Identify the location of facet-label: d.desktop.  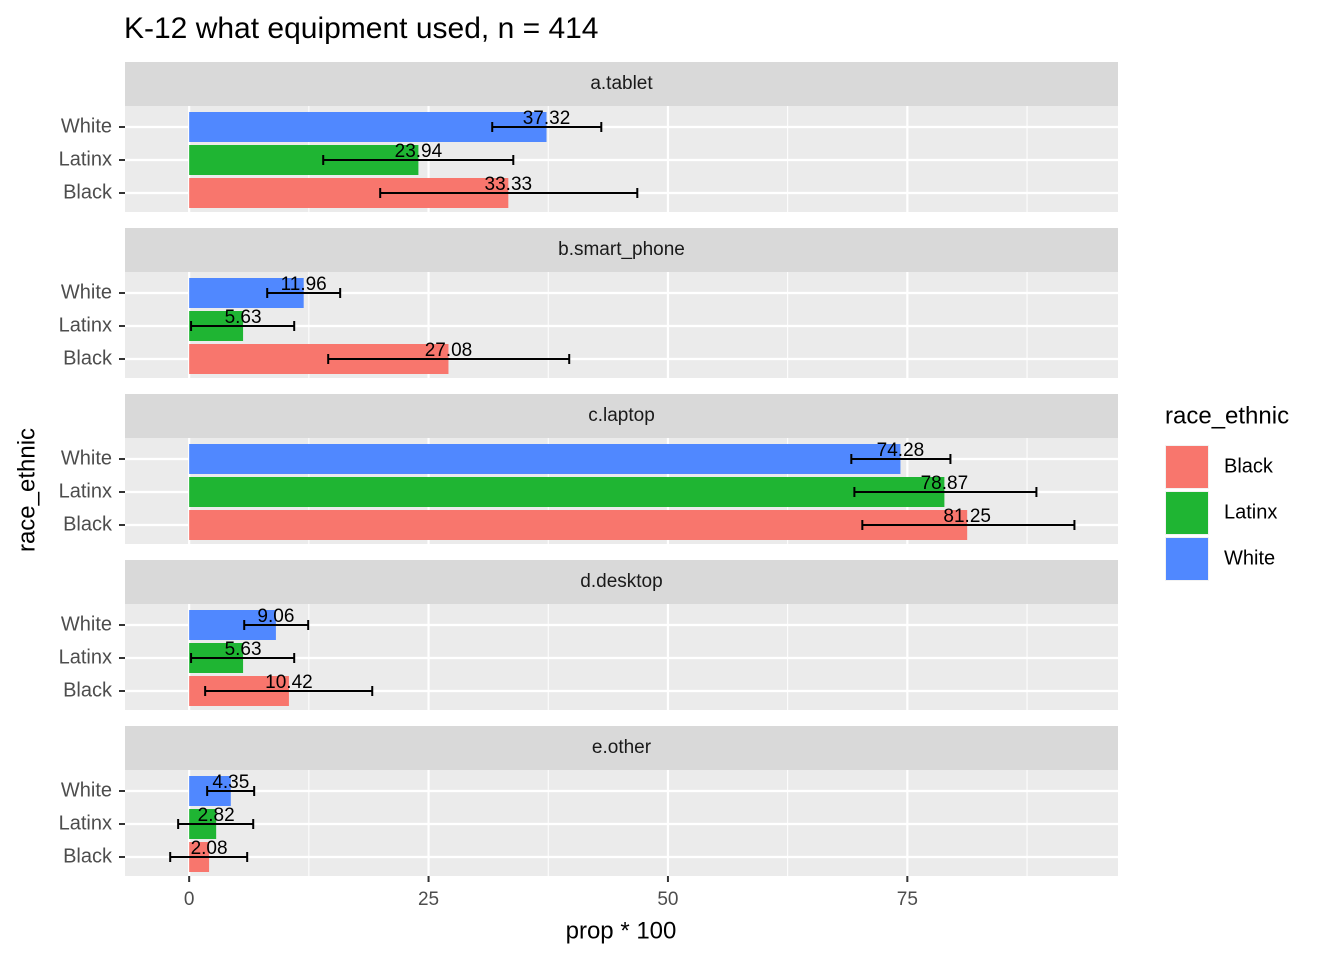
(621, 581).